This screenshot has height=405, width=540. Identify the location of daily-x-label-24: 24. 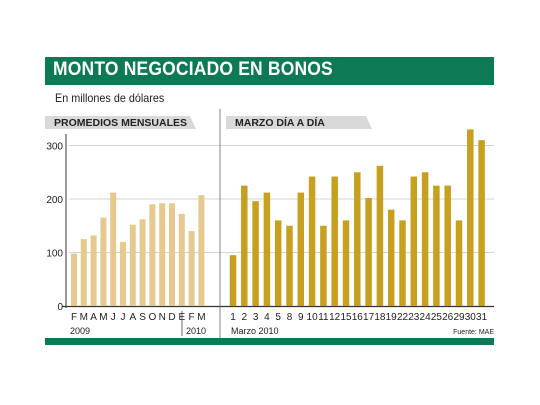
(426, 317).